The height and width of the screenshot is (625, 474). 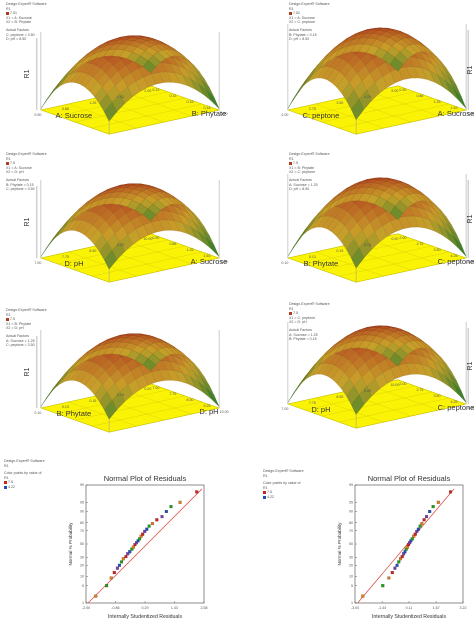 I want to click on info-line: B: Phytate = 0.15, so click(x=20, y=184).